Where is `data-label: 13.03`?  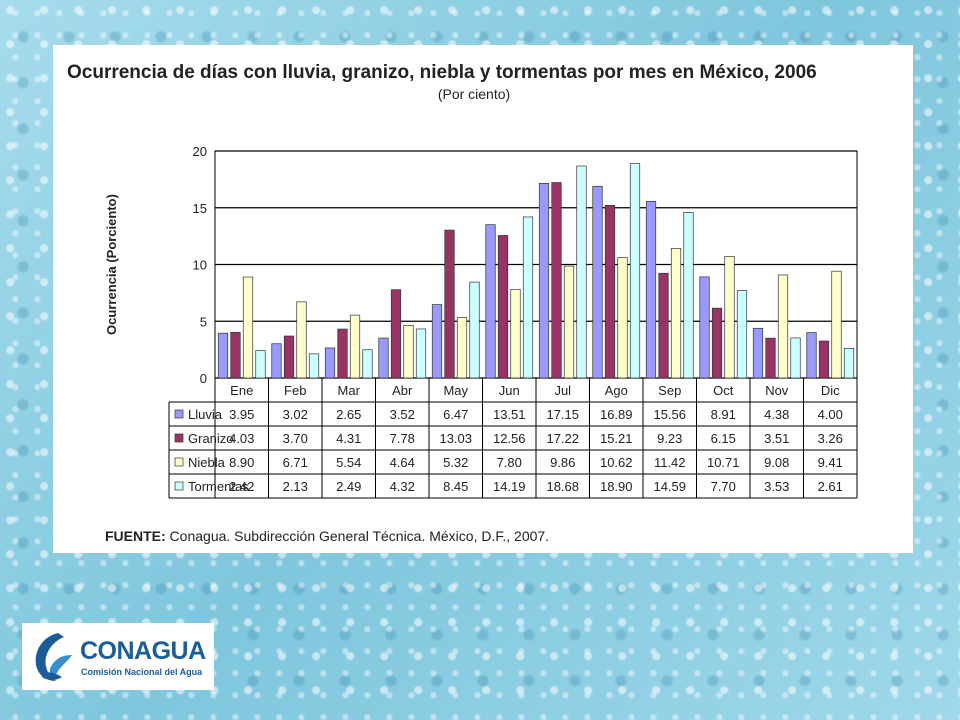
data-label: 13.03 is located at coordinates (455, 438).